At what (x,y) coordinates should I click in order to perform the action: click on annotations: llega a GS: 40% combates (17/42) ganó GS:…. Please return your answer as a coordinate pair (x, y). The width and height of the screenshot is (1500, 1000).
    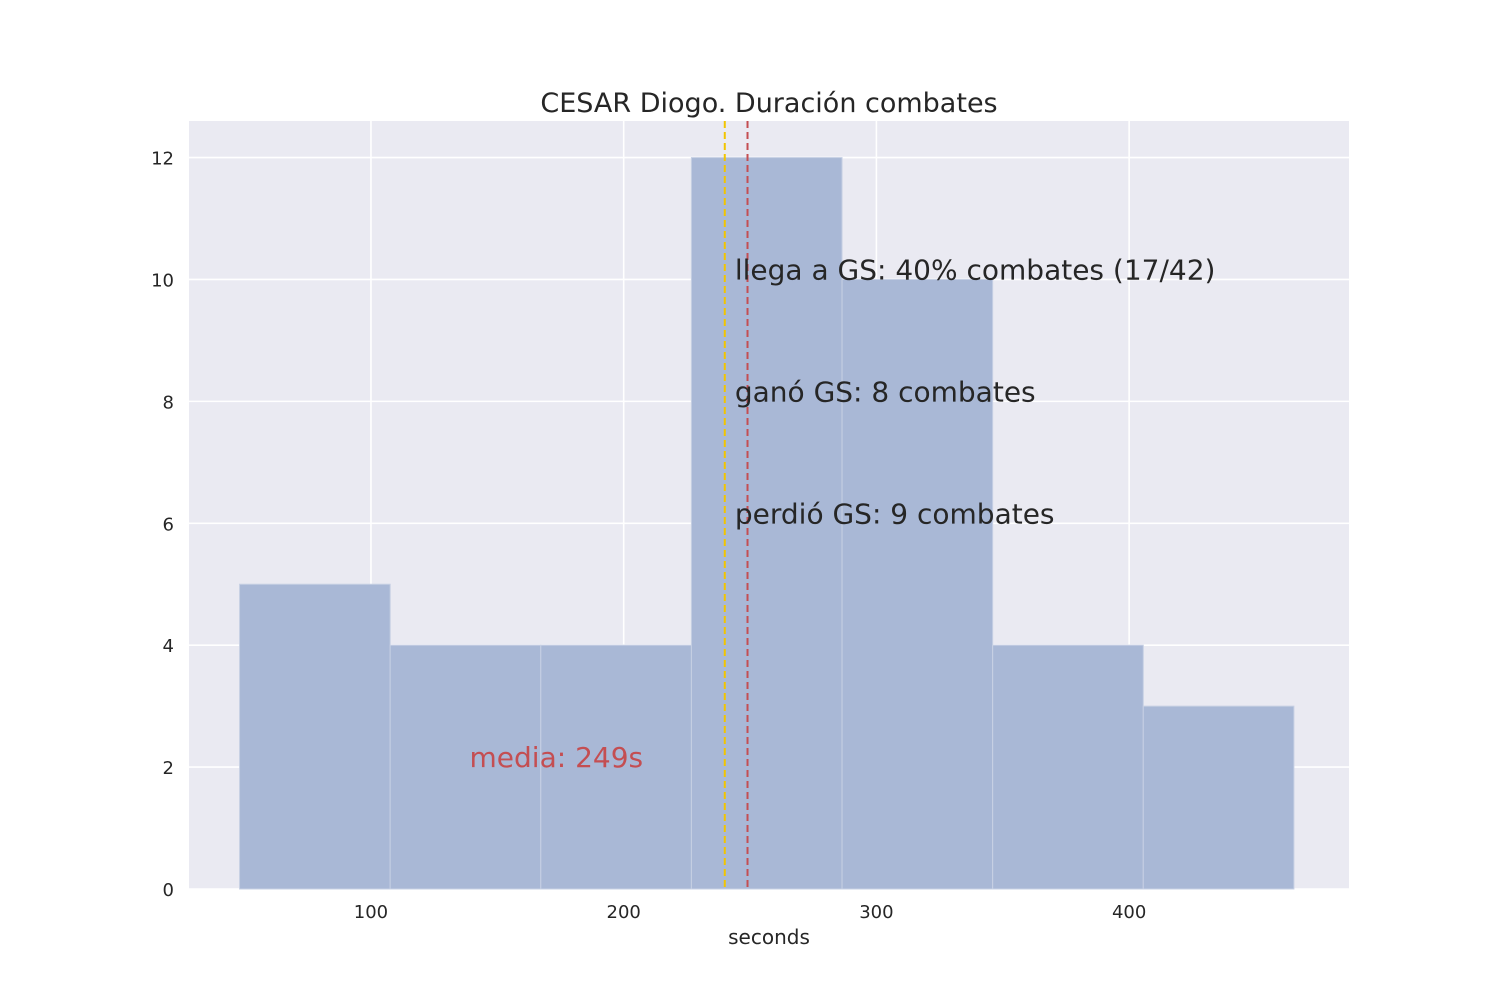
    Looking at the image, I should click on (975, 391).